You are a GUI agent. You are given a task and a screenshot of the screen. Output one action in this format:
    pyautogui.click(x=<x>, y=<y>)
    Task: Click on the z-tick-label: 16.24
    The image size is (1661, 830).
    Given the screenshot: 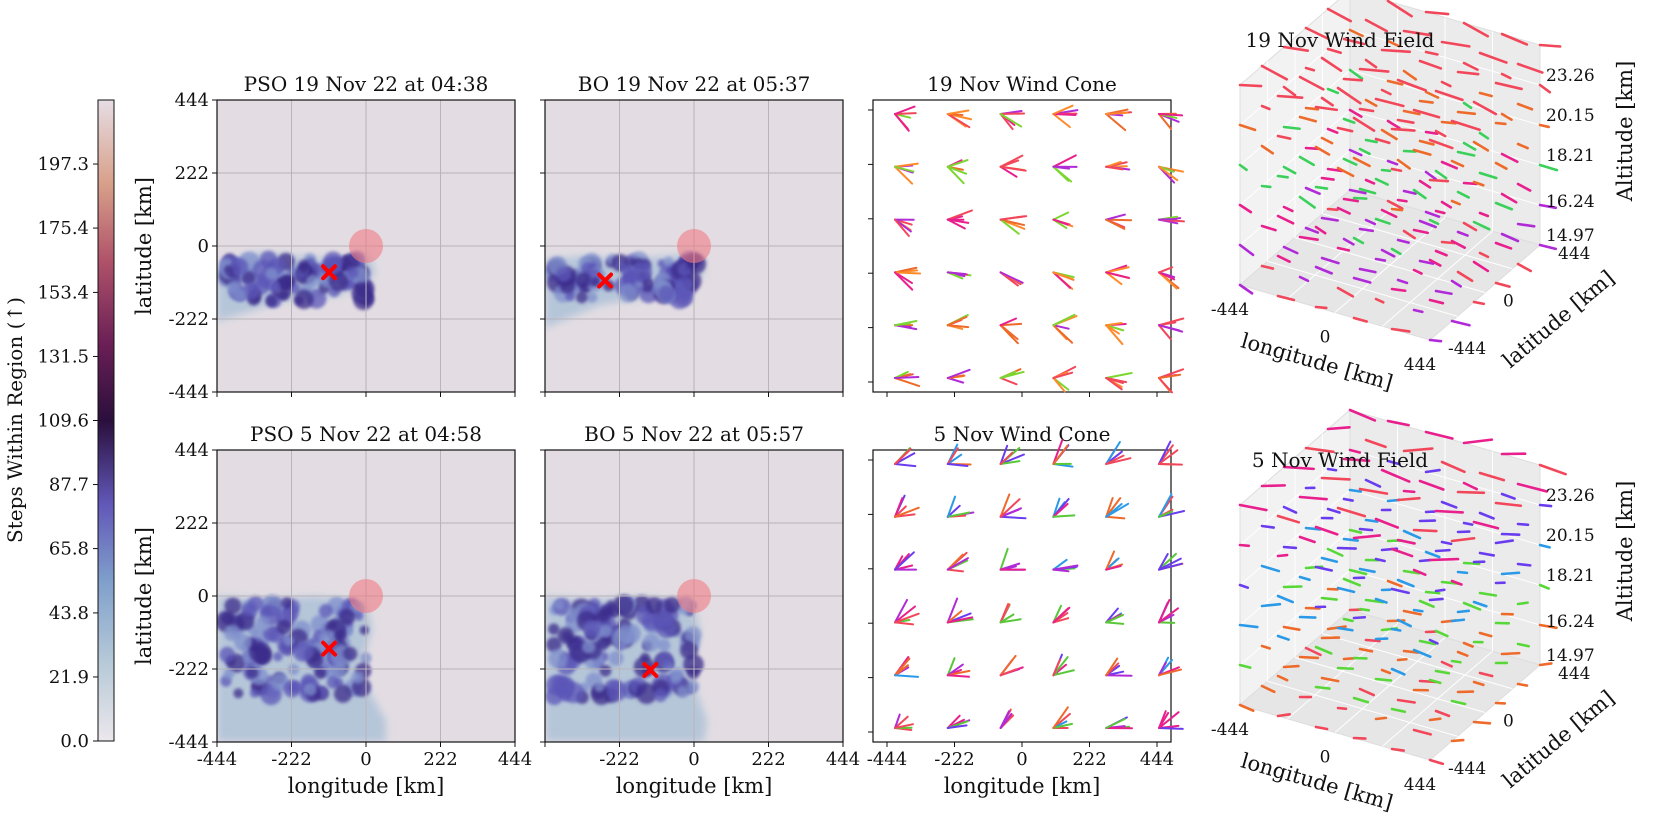 What is the action you would take?
    pyautogui.click(x=1570, y=622)
    